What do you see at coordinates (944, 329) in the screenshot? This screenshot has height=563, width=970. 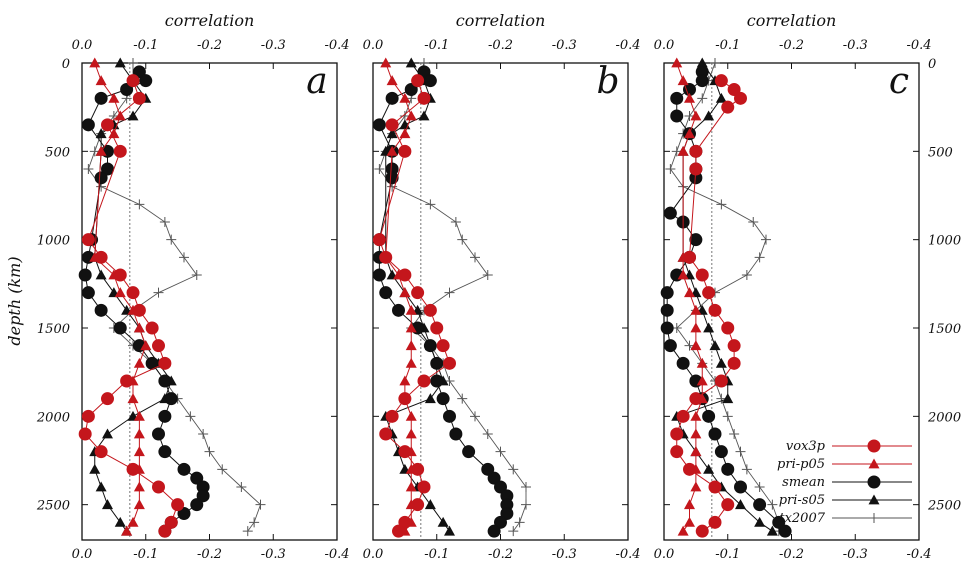 I see `y-tick-label-right: 1500` at bounding box center [944, 329].